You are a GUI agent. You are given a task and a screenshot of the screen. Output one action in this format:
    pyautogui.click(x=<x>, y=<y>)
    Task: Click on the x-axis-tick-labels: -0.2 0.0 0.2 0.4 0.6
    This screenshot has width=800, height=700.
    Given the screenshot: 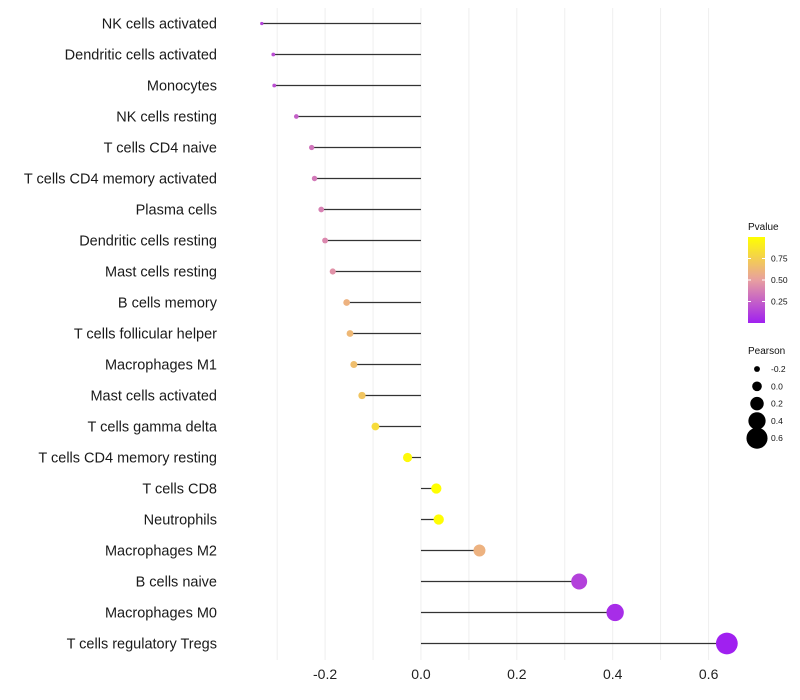 What is the action you would take?
    pyautogui.click(x=516, y=674)
    